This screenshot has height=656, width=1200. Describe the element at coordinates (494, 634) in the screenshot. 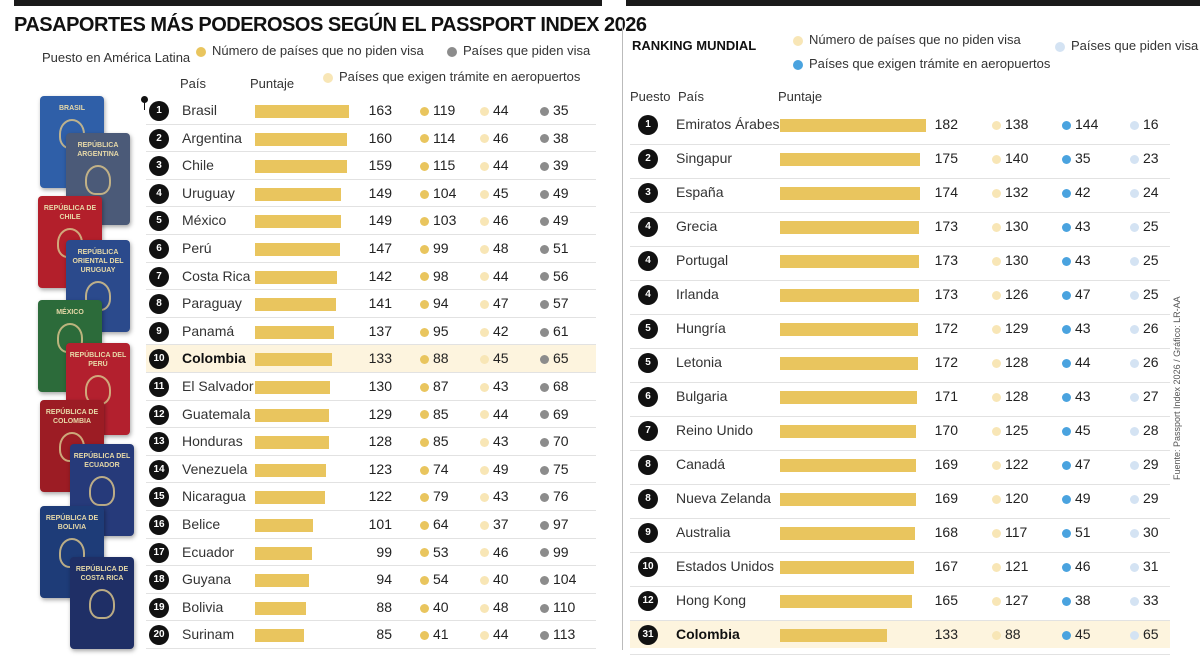

I see `airport-value: 44` at that location.